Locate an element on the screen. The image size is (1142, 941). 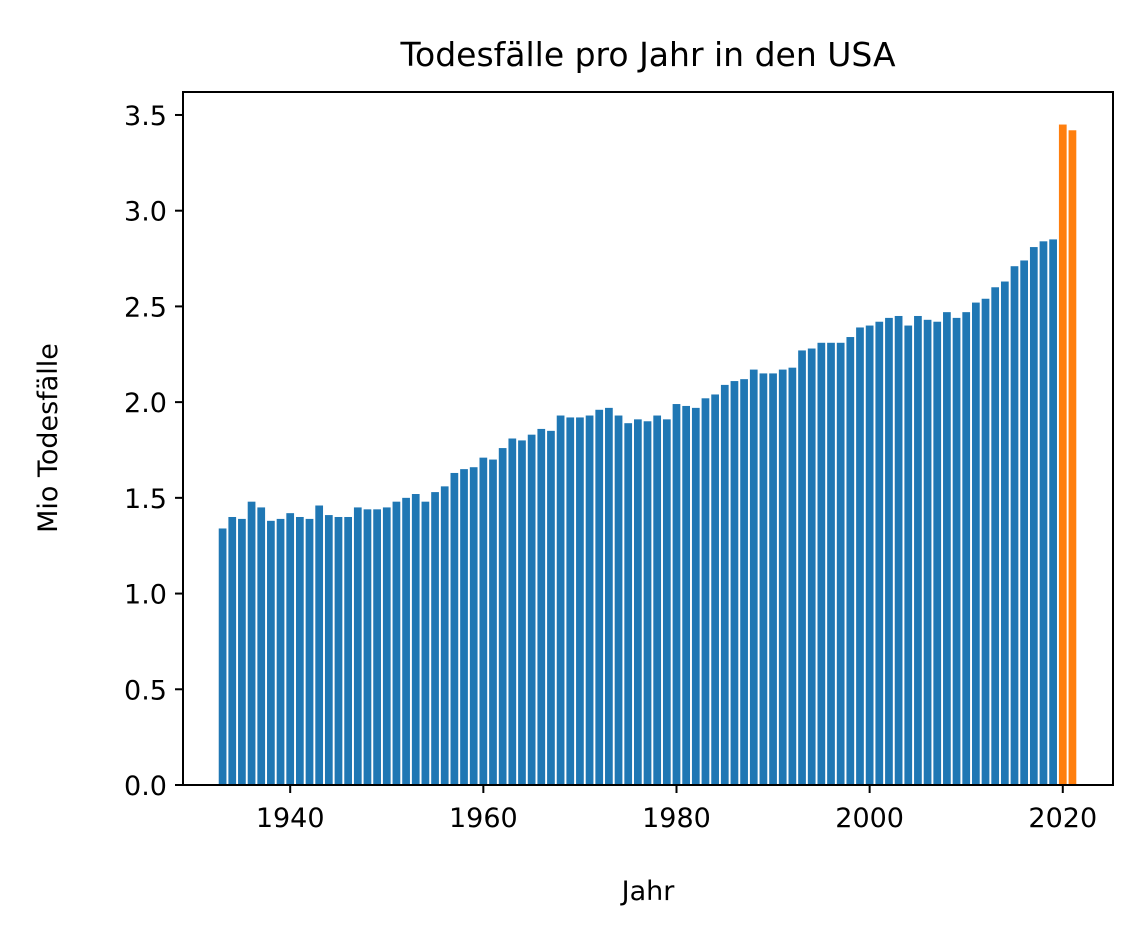
bar-1957 is located at coordinates (454, 628).